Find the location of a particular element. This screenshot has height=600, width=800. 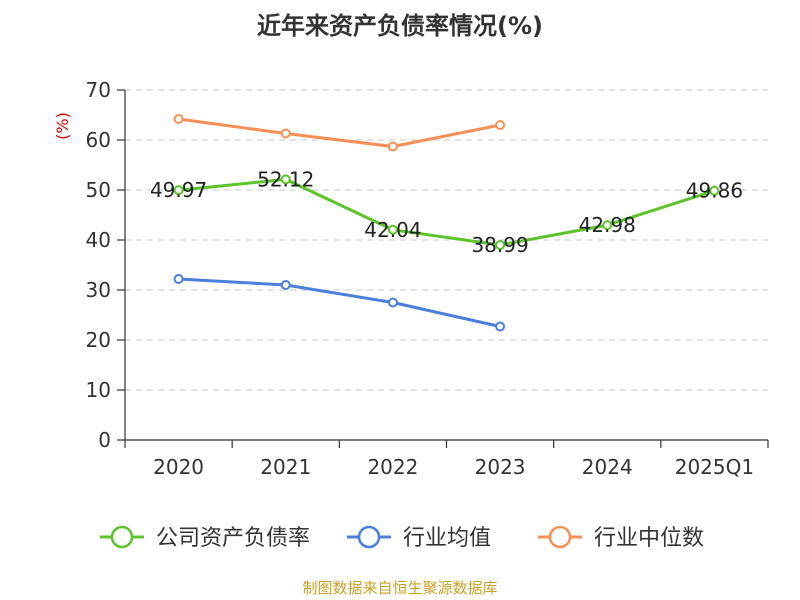

y-tick-label: 70 is located at coordinates (98, 90).